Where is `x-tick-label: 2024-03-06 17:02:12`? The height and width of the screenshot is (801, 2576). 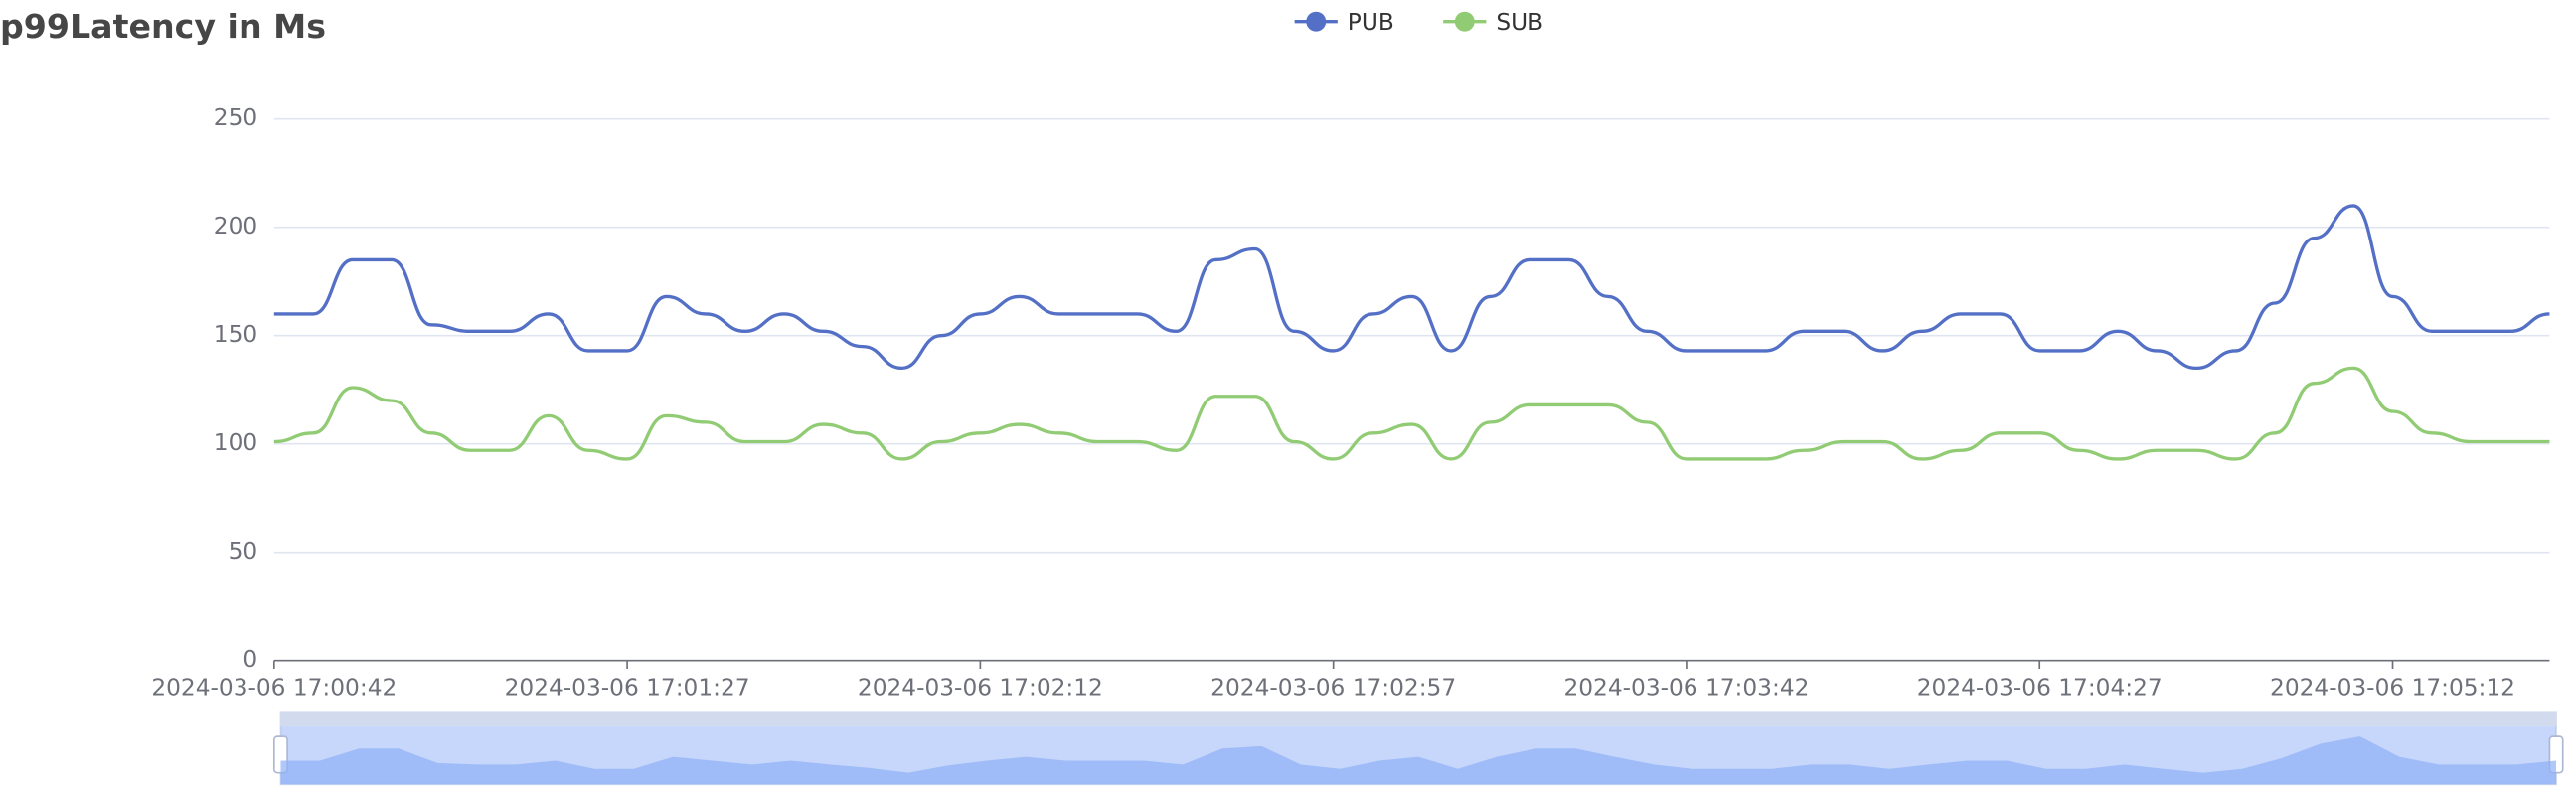
x-tick-label: 2024-03-06 17:02:12 is located at coordinates (980, 687).